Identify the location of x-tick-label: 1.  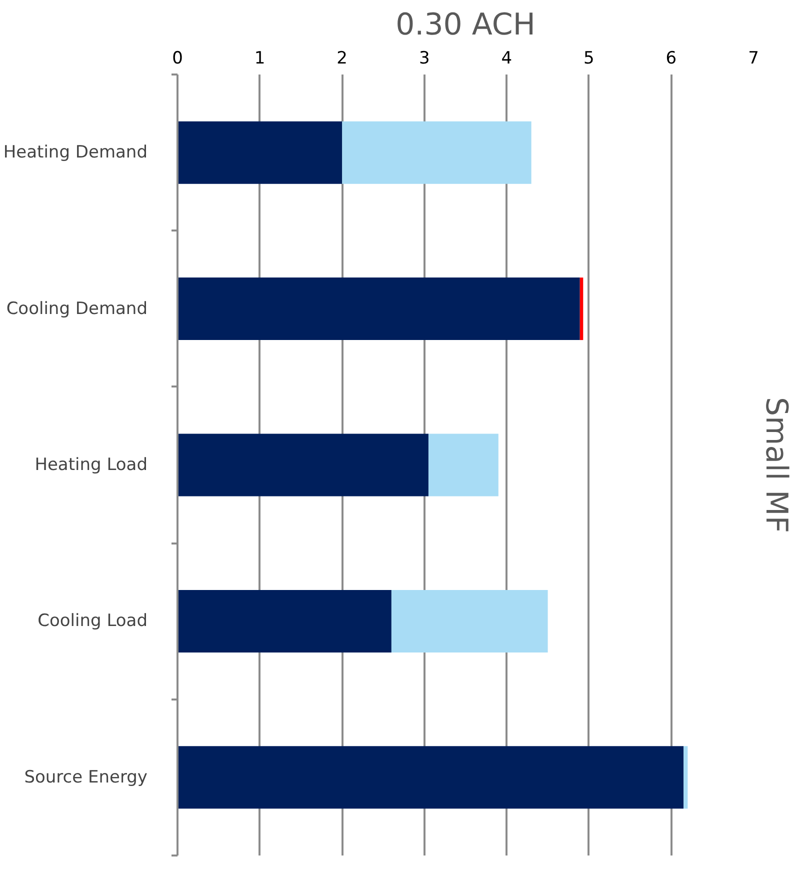
(260, 58).